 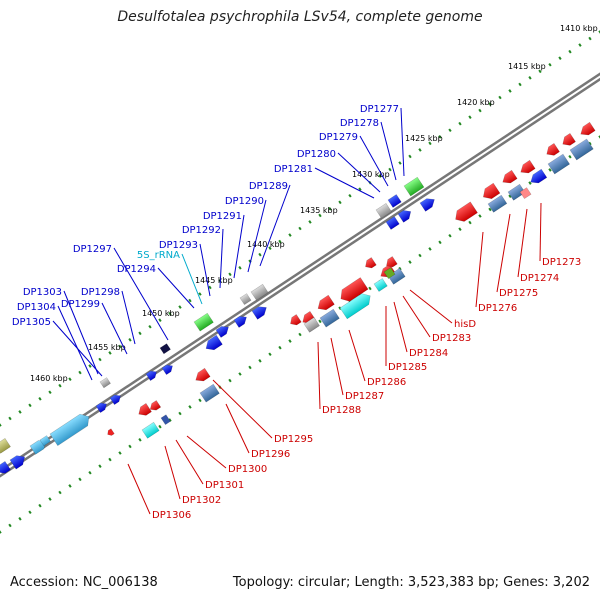 What do you see at coordinates (538, 246) in the screenshot?
I see `reverse-gene-label: DP1274` at bounding box center [538, 246].